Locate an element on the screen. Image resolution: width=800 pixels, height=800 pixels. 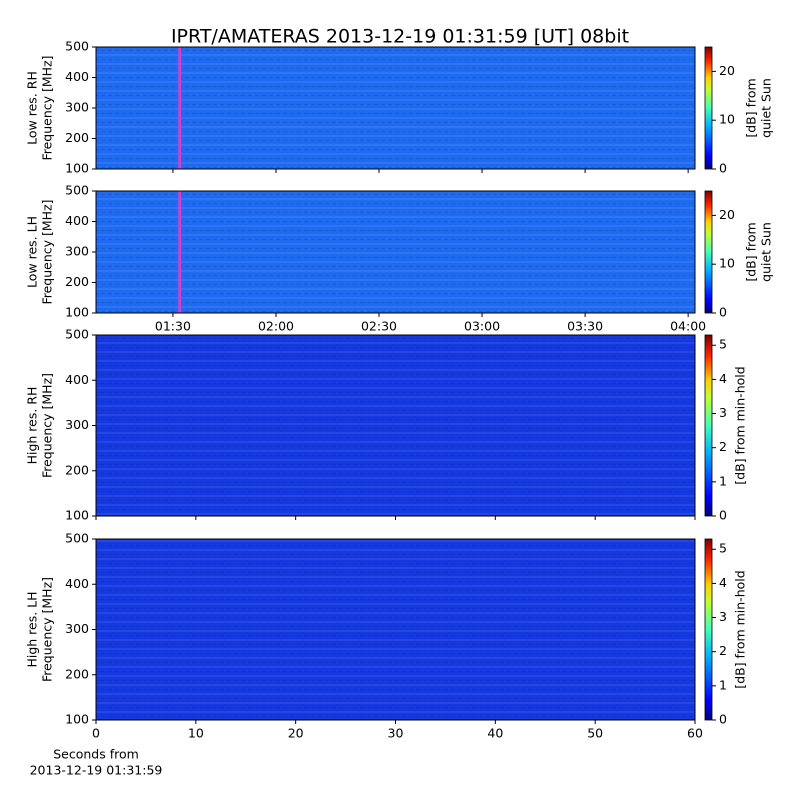
x-tick-label: 40 is located at coordinates (495, 733).